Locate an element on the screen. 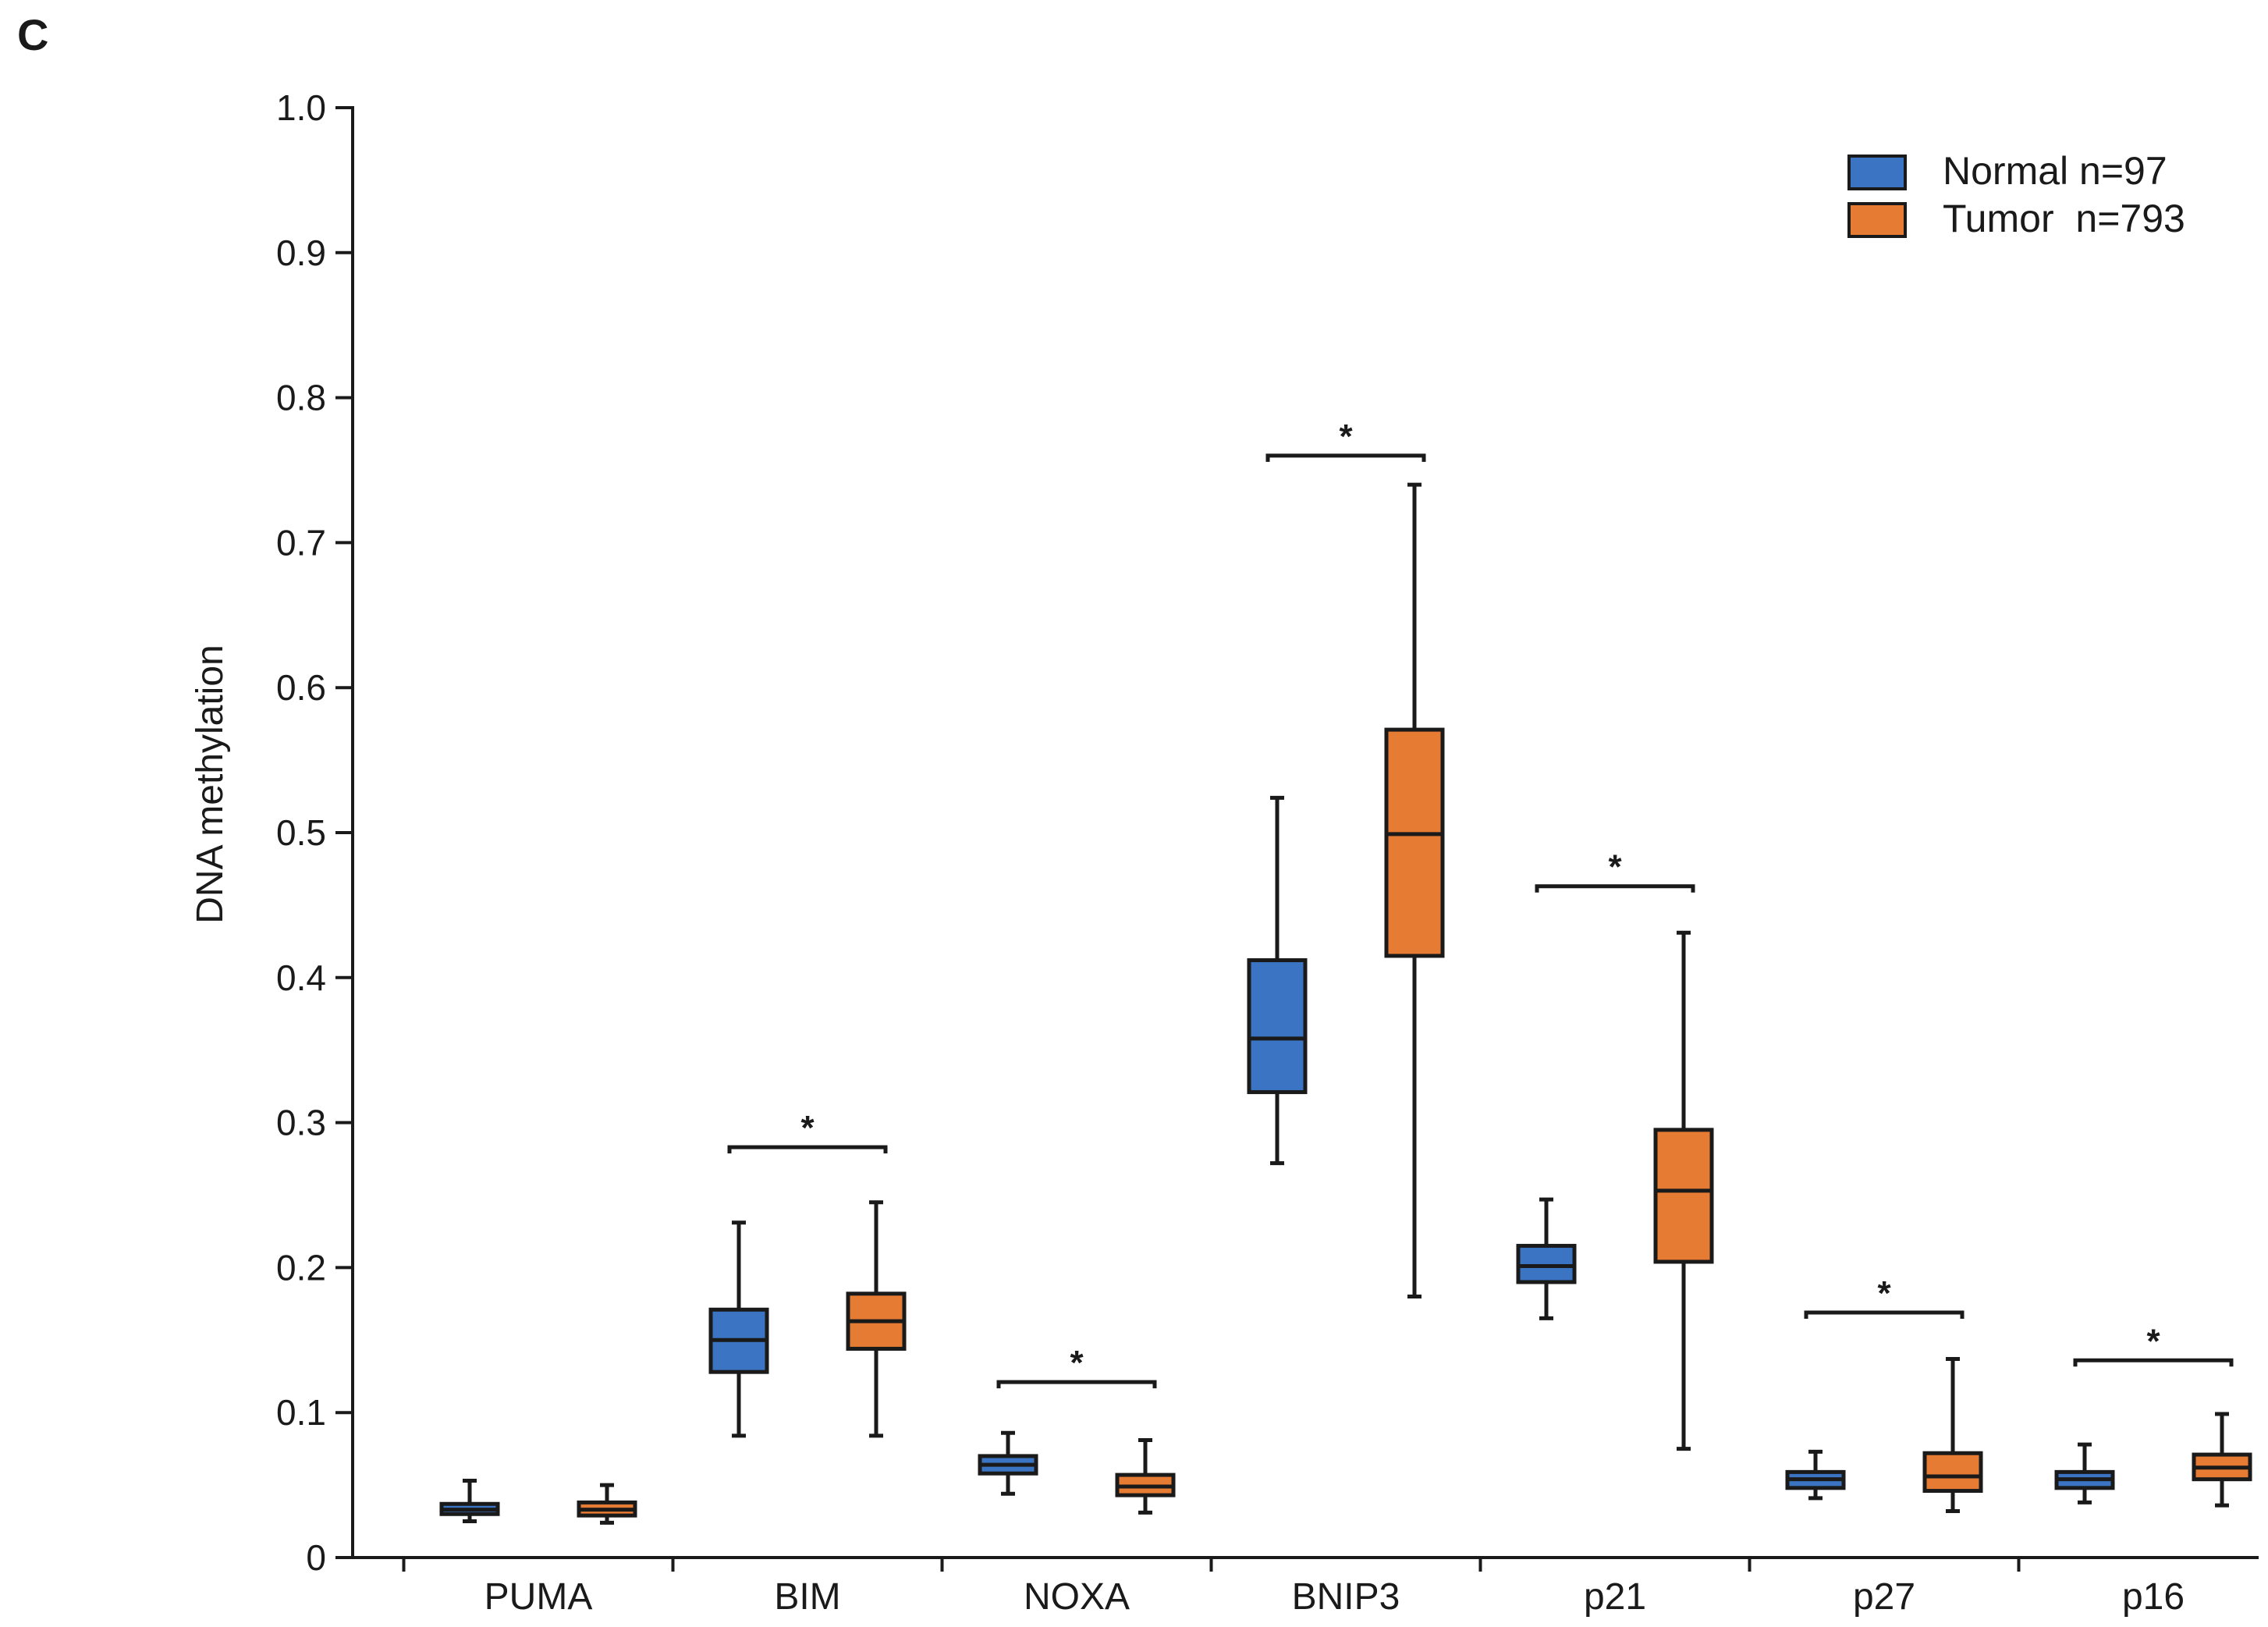  significance-p21: * is located at coordinates (1615, 870).